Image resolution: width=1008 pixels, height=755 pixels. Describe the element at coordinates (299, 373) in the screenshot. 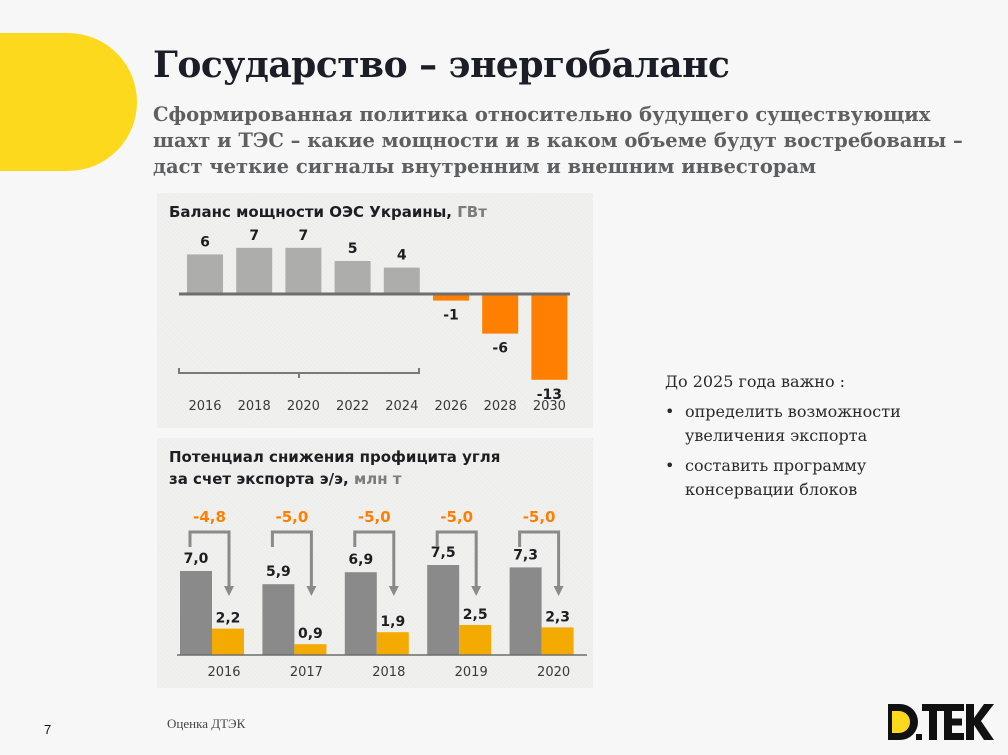

I see `period-bracket` at that location.